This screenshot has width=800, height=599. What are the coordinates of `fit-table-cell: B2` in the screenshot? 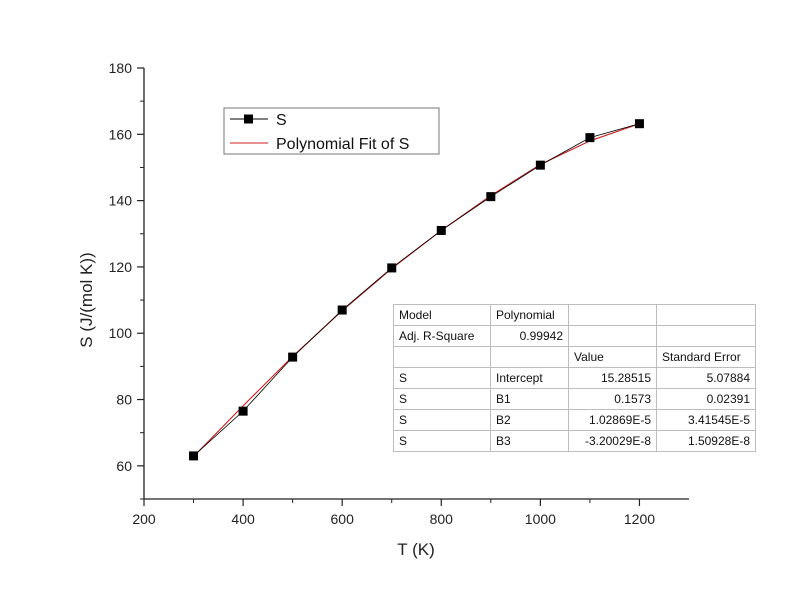 It's located at (529, 420).